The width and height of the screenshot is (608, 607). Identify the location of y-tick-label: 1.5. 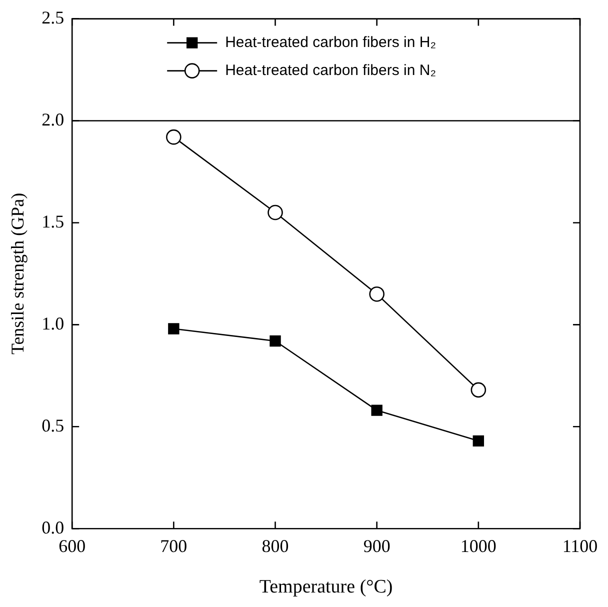
(53, 221).